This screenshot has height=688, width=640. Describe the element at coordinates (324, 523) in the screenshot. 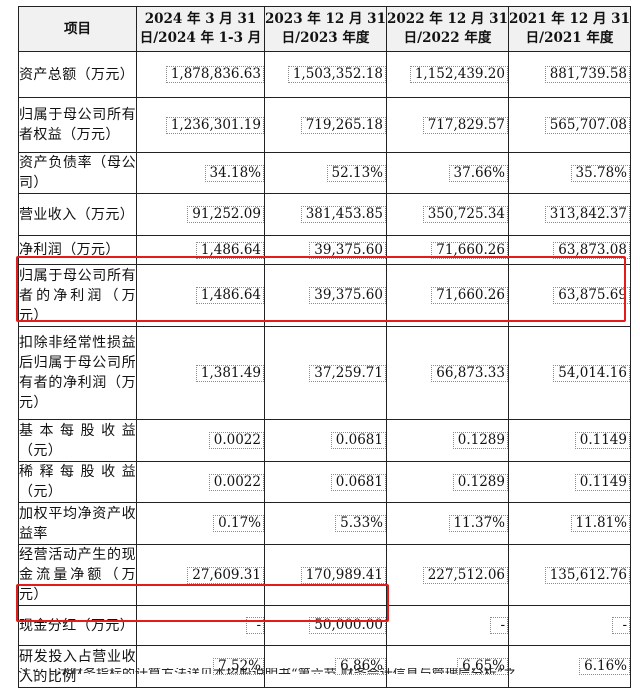

I see `table-row: 加权平均净资产收益率 0.17% 5.33% 11.37% 11.81%` at that location.